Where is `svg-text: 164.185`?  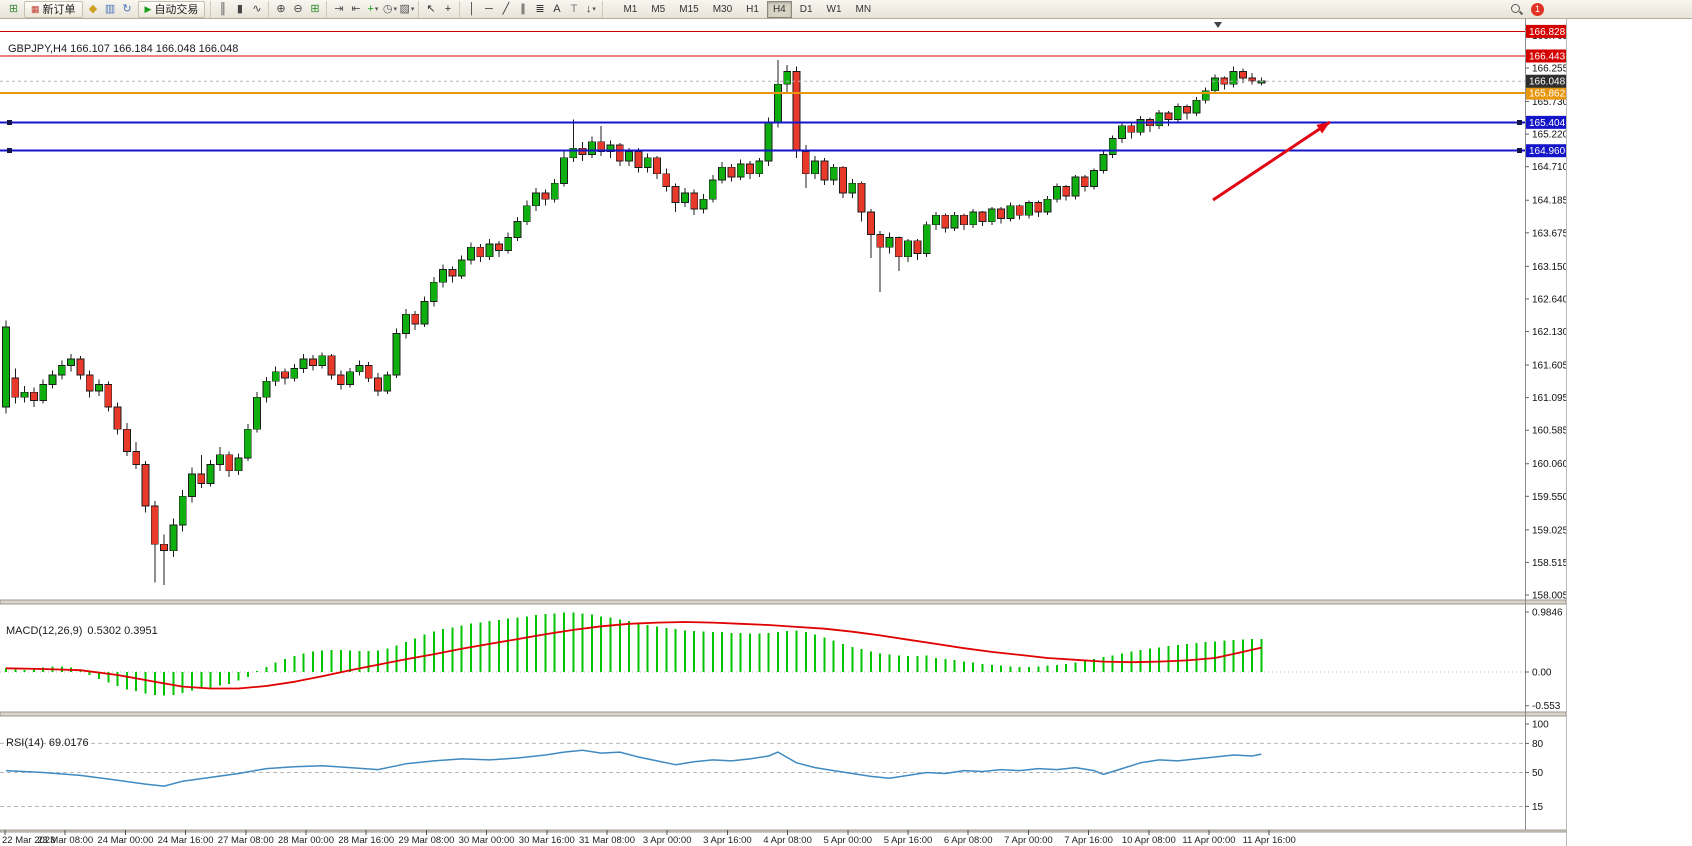
svg-text: 164.185 is located at coordinates (1549, 201).